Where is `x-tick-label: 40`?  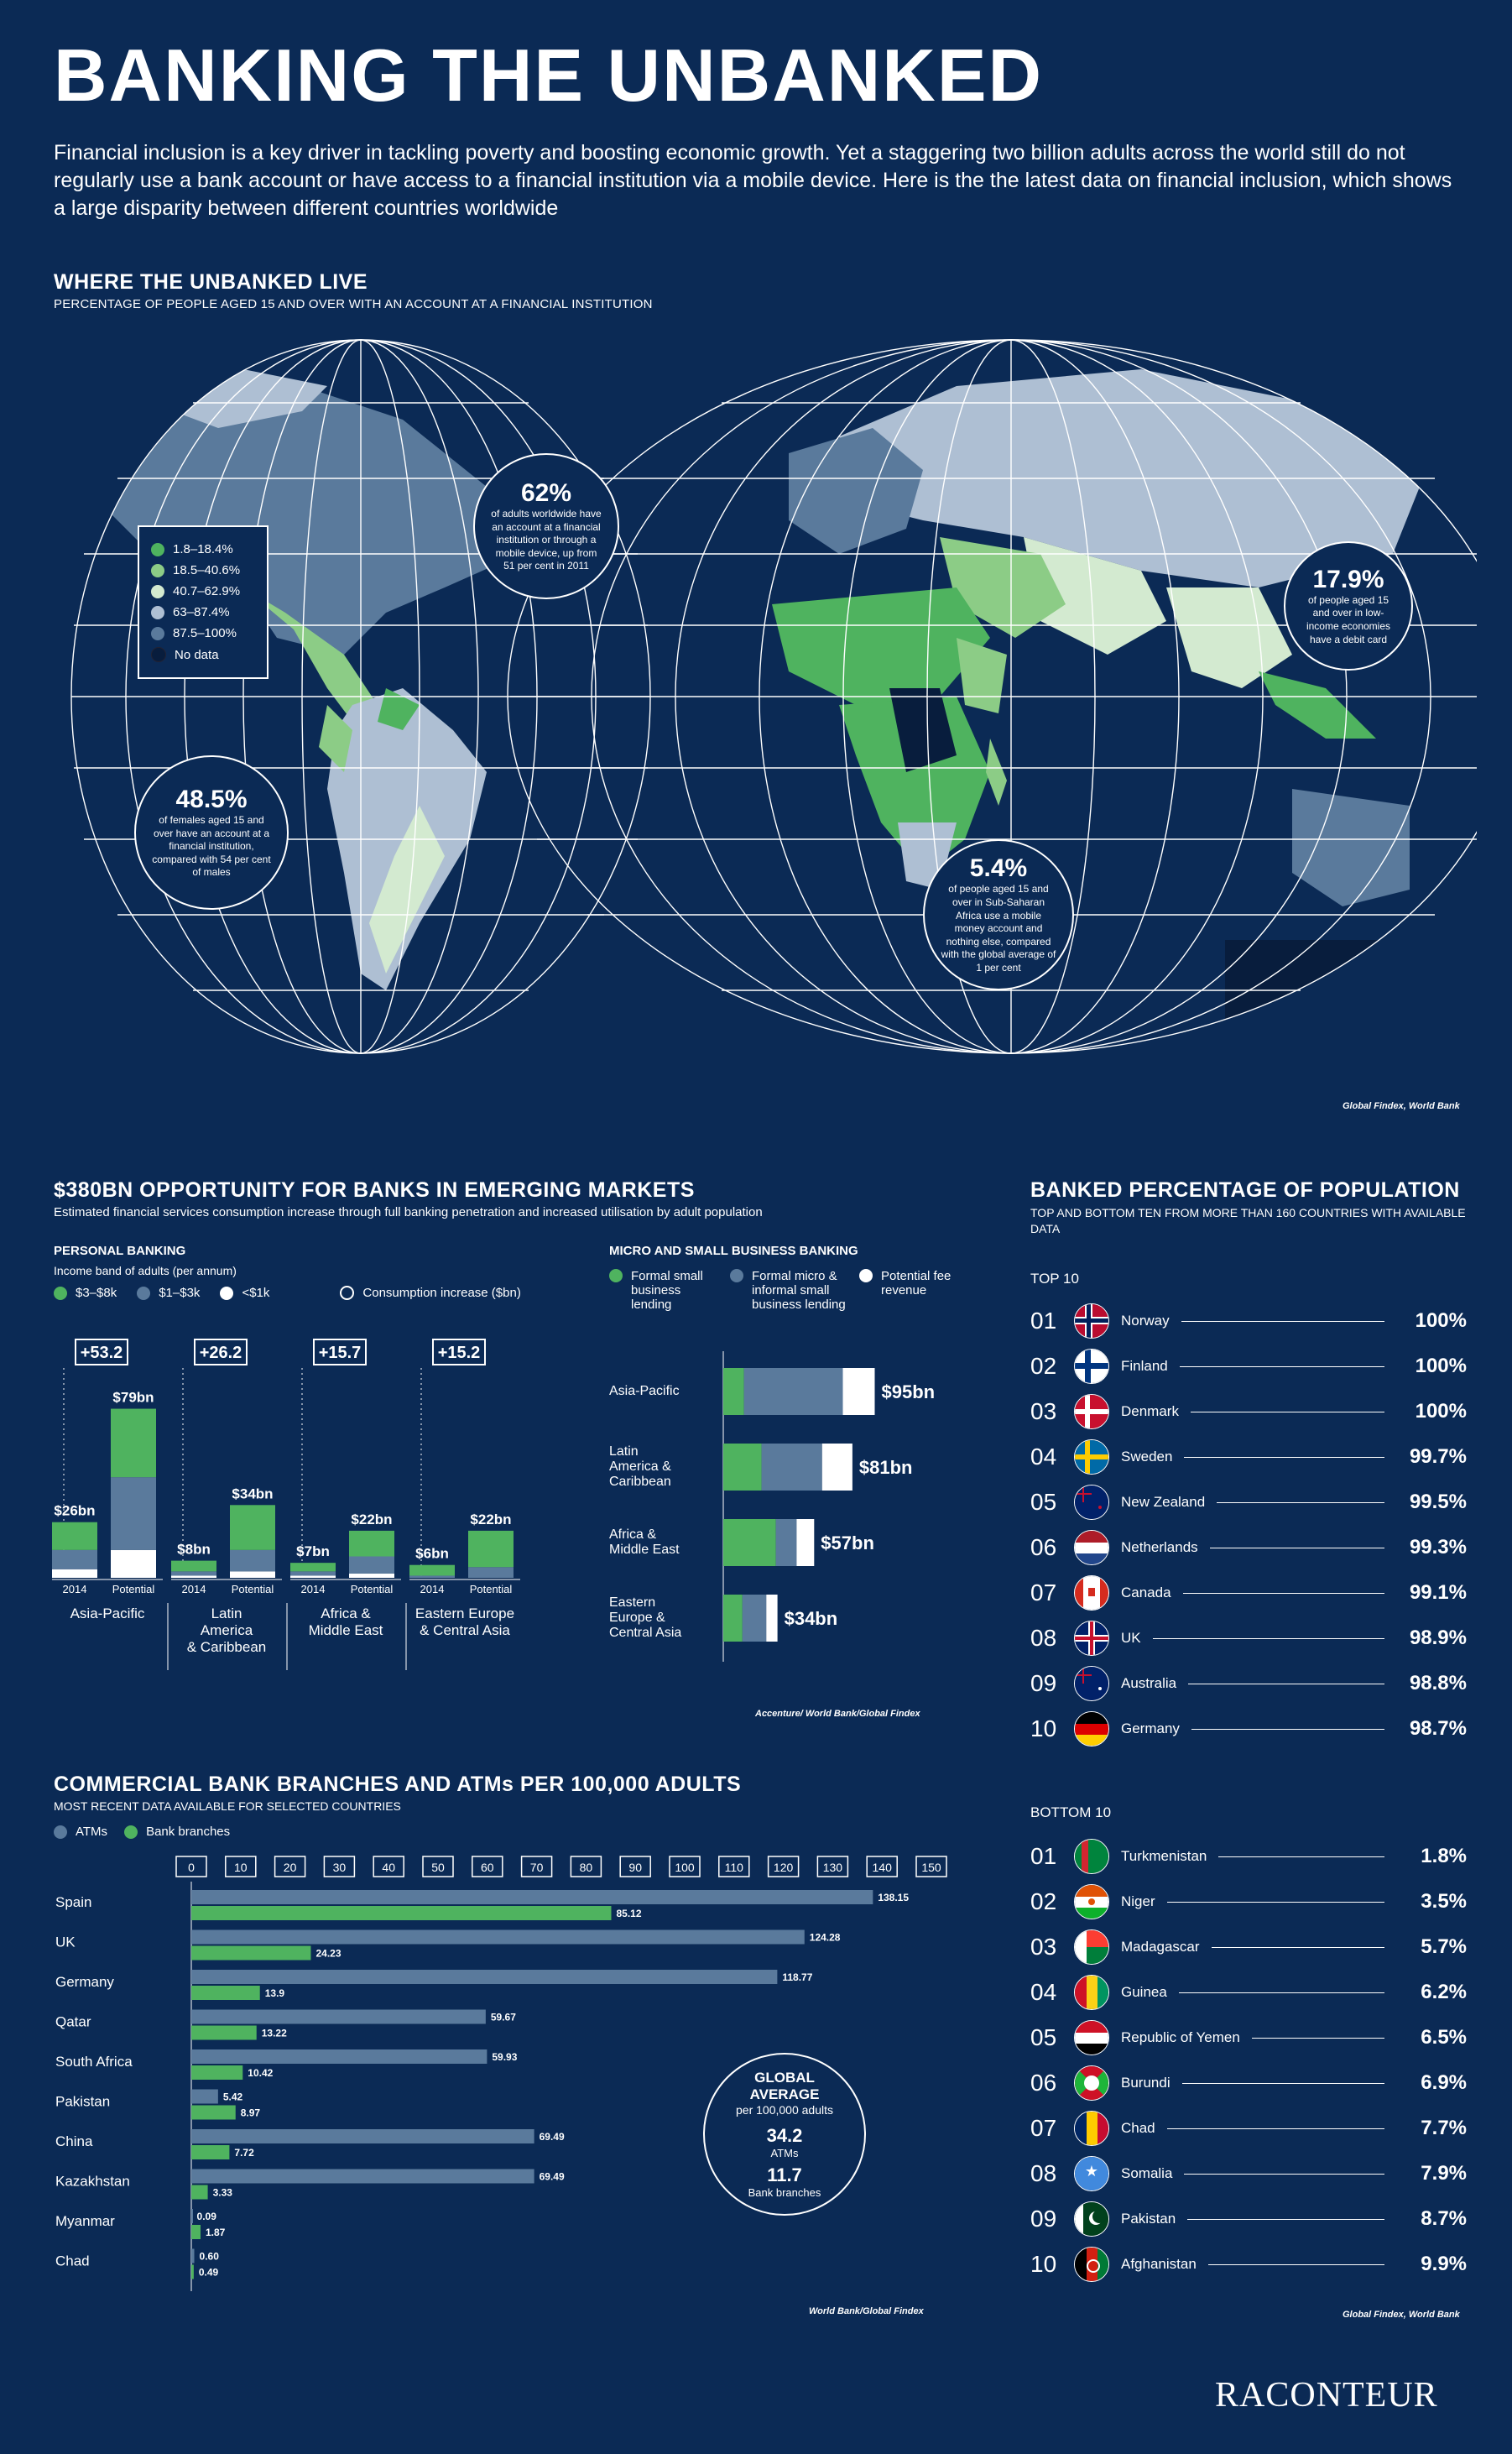 x-tick-label: 40 is located at coordinates (389, 1867).